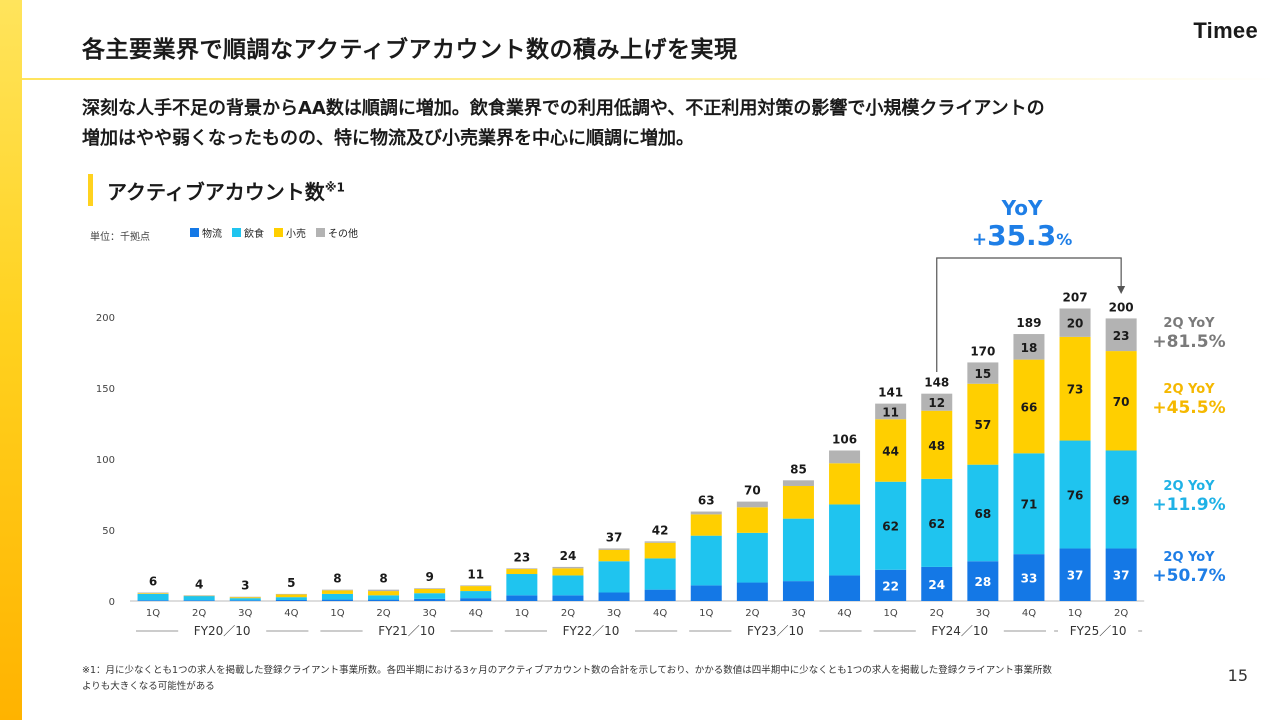  What do you see at coordinates (1098, 631) in the screenshot?
I see `fiscal-year-label: FY25／10` at bounding box center [1098, 631].